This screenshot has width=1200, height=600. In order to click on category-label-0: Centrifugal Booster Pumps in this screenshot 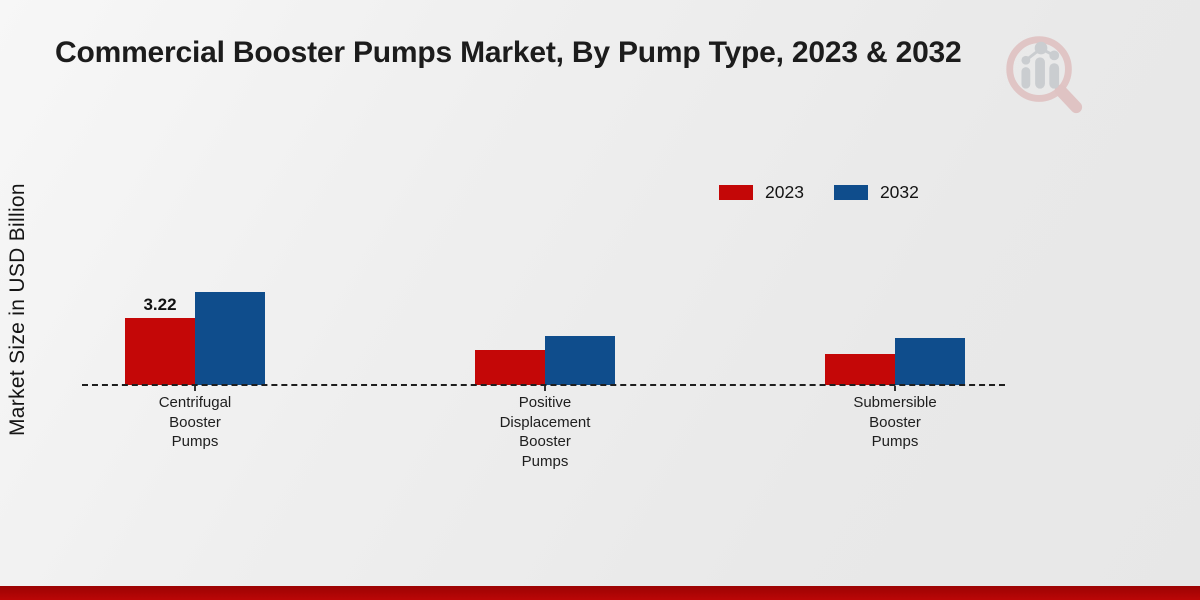, I will do `click(195, 422)`.